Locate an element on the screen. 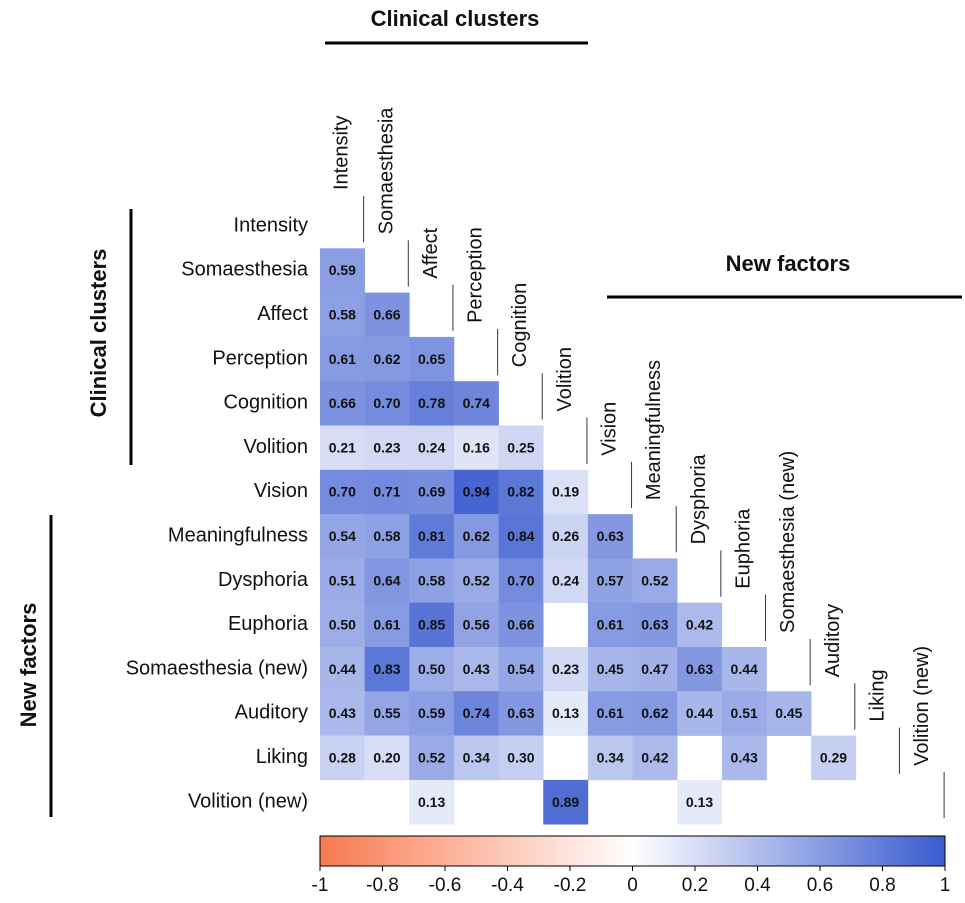 This screenshot has width=965, height=903. cell-label: 0.34 is located at coordinates (610, 757).